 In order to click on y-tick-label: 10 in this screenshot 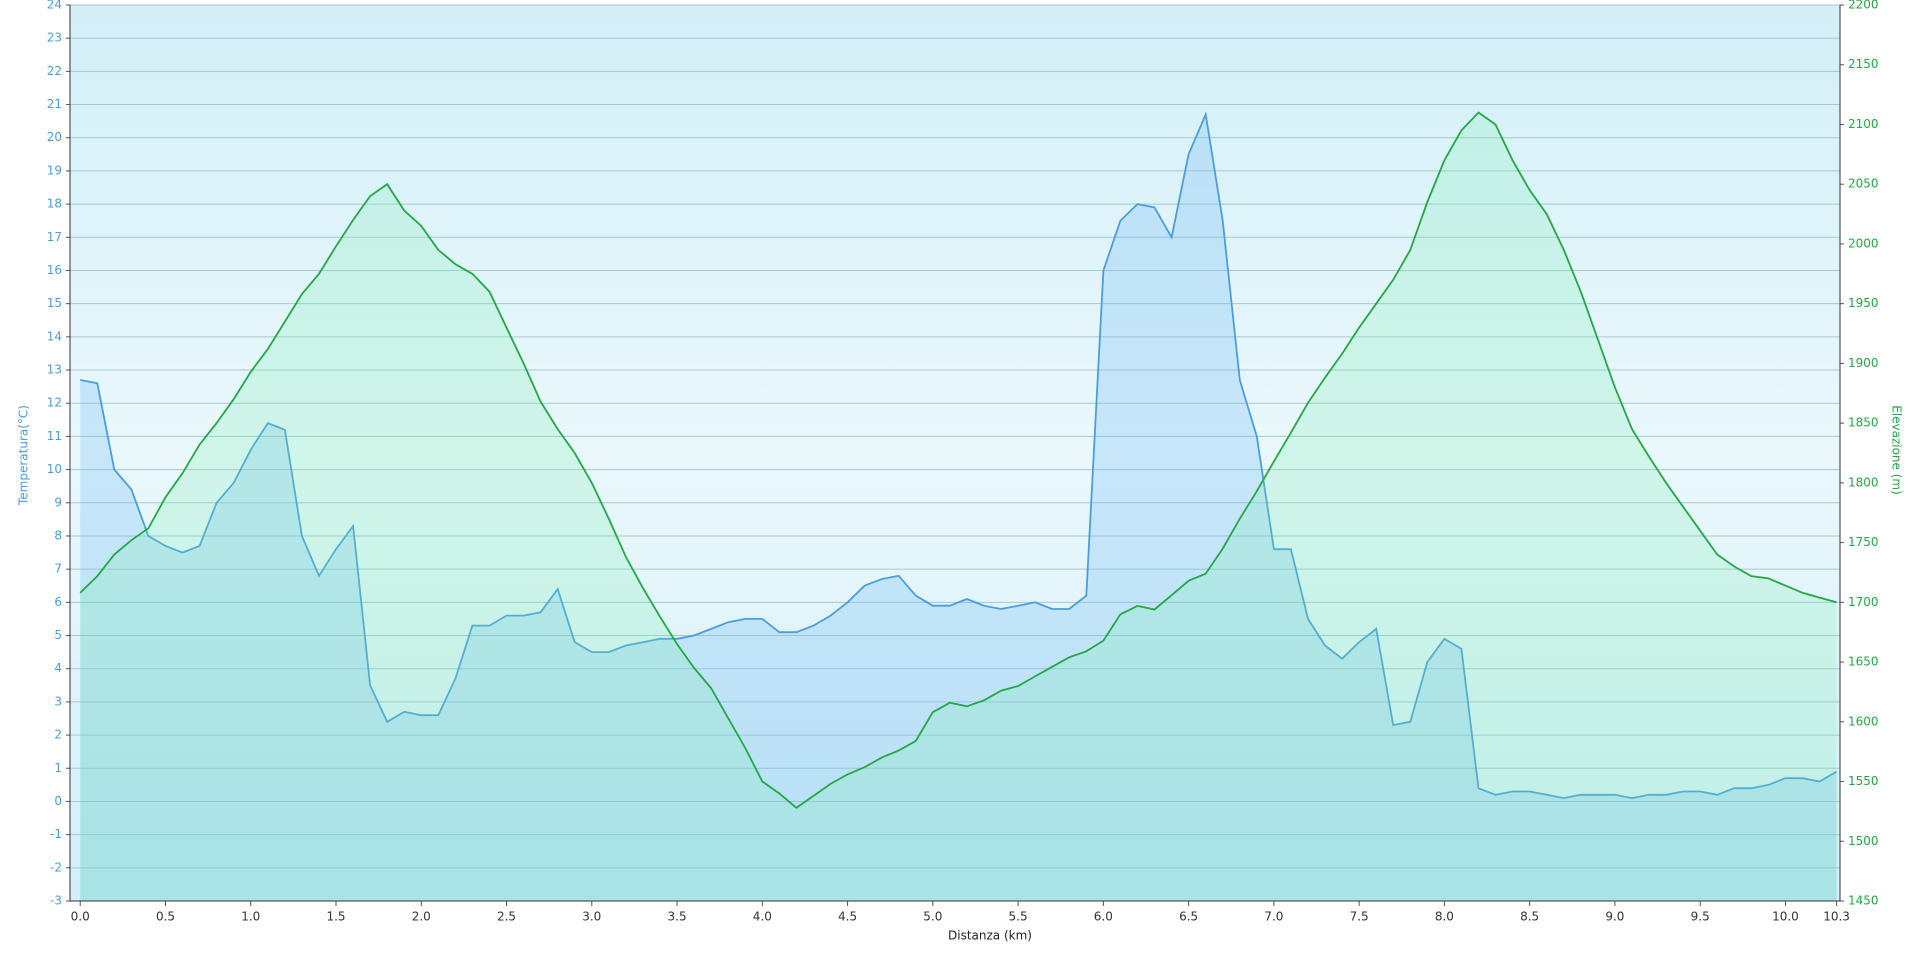, I will do `click(54, 469)`.